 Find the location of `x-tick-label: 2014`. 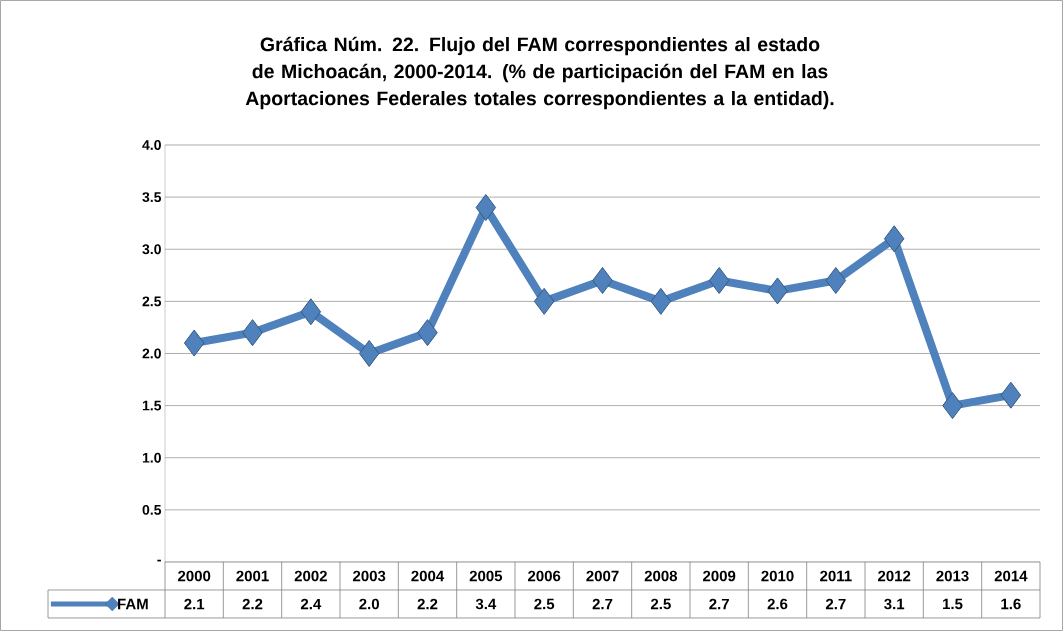

x-tick-label: 2014 is located at coordinates (1011, 576).